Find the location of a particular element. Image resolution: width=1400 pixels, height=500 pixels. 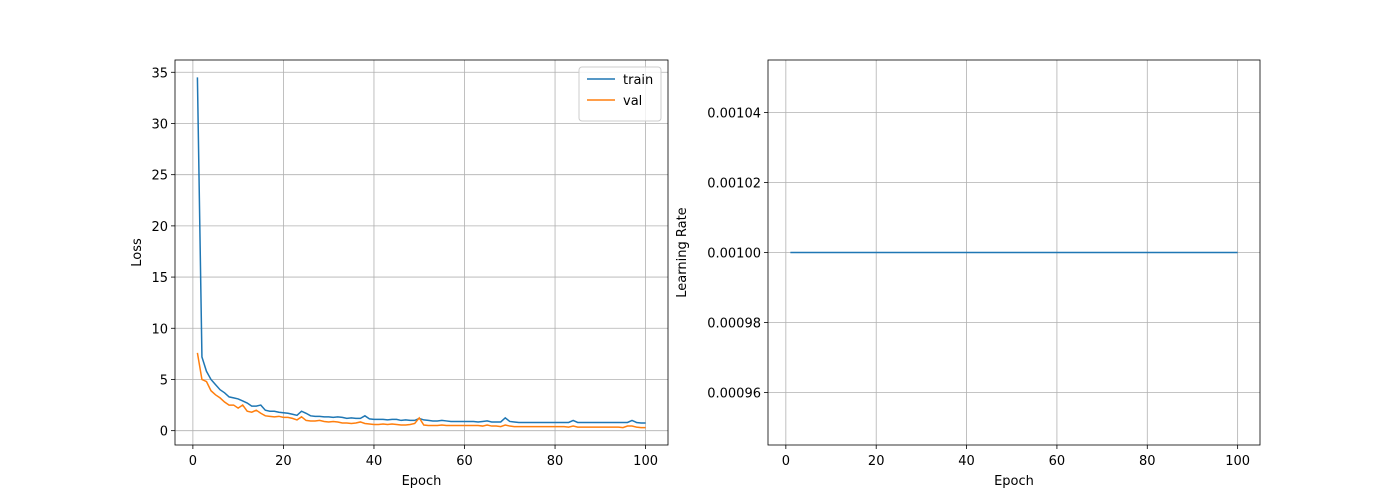

legend-label: train is located at coordinates (638, 80).